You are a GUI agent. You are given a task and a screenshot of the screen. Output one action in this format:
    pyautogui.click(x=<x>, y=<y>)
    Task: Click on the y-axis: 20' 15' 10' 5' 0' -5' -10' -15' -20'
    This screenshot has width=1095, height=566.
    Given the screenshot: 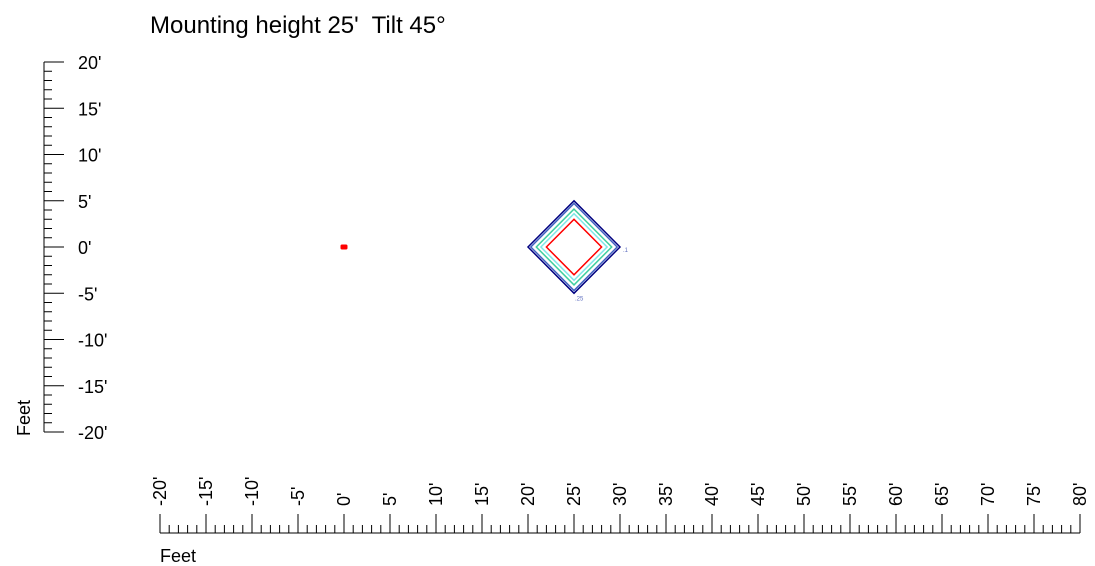 What is the action you would take?
    pyautogui.click(x=75, y=248)
    